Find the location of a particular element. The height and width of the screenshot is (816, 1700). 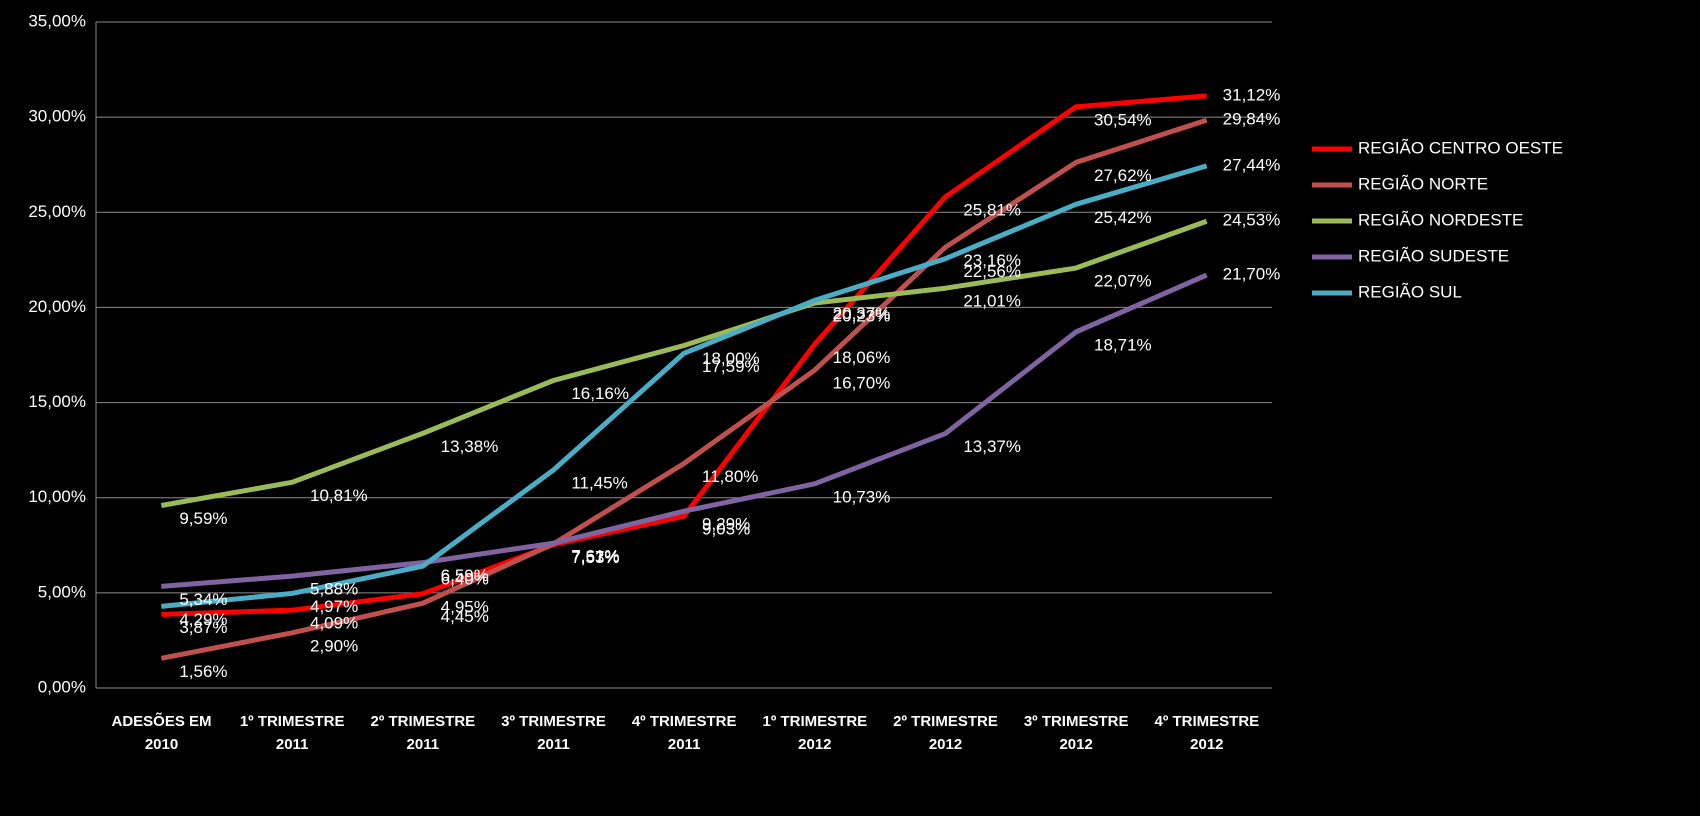

data-label: 16,16% is located at coordinates (600, 393).